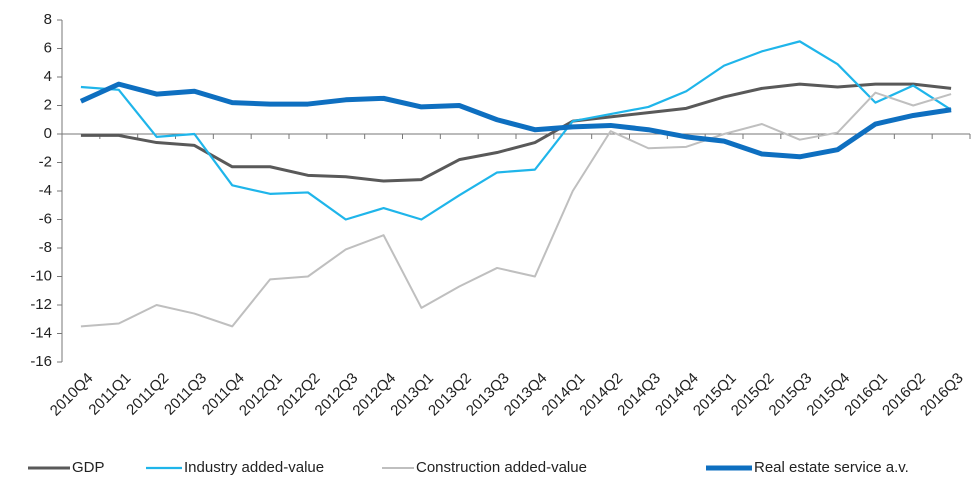 The image size is (972, 487). Describe the element at coordinates (41, 361) in the screenshot. I see `y-tick-label: -16` at that location.